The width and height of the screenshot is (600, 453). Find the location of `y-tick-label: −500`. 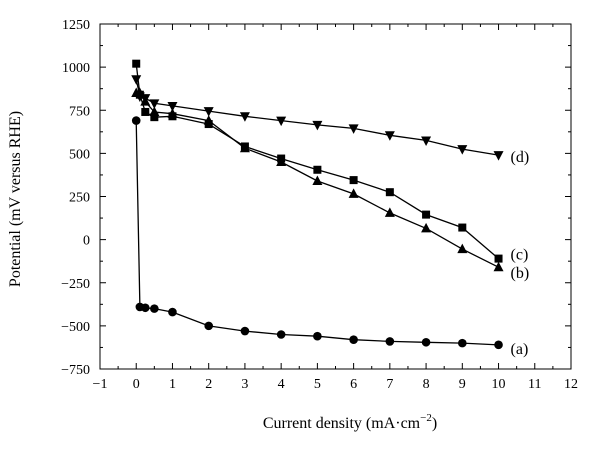

y-tick-label: −500 is located at coordinates (75, 327).